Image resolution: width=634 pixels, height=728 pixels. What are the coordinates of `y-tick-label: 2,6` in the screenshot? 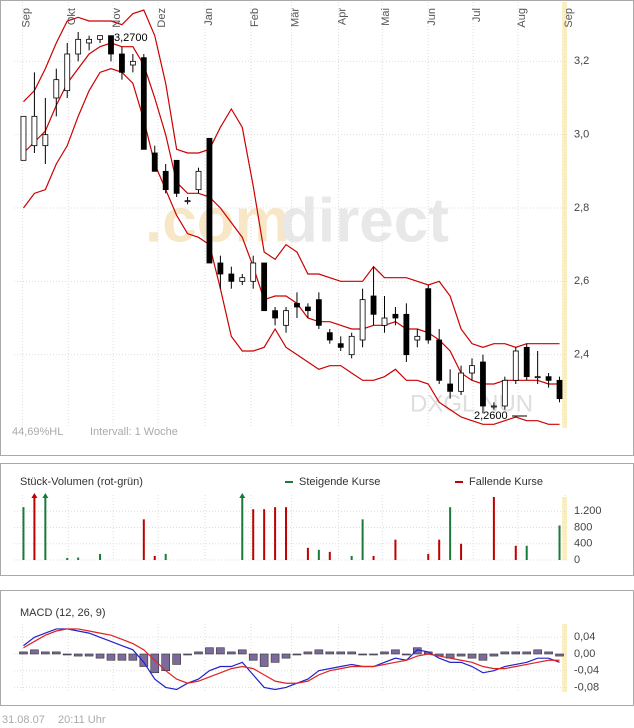 It's located at (581, 281).